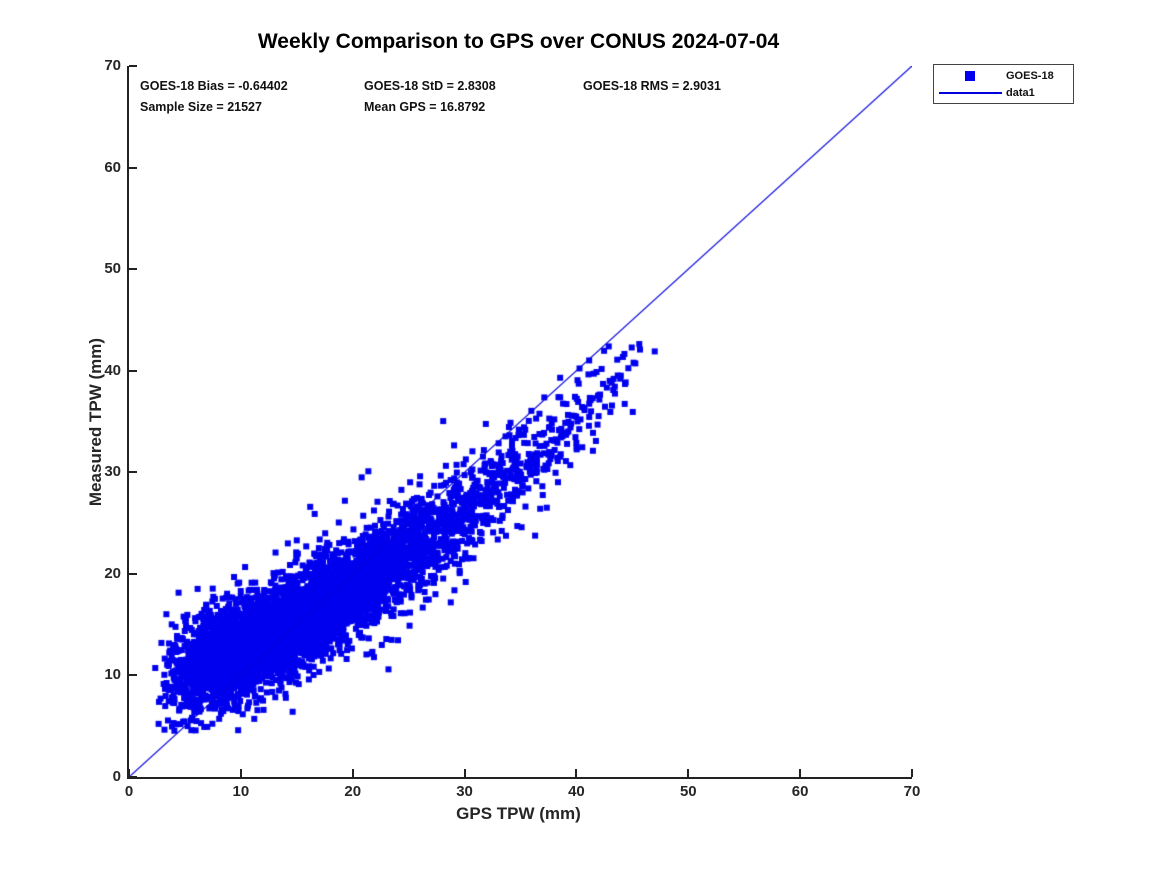 The height and width of the screenshot is (875, 1167). I want to click on y-axis-label: Measured TPW (mm), so click(95, 422).